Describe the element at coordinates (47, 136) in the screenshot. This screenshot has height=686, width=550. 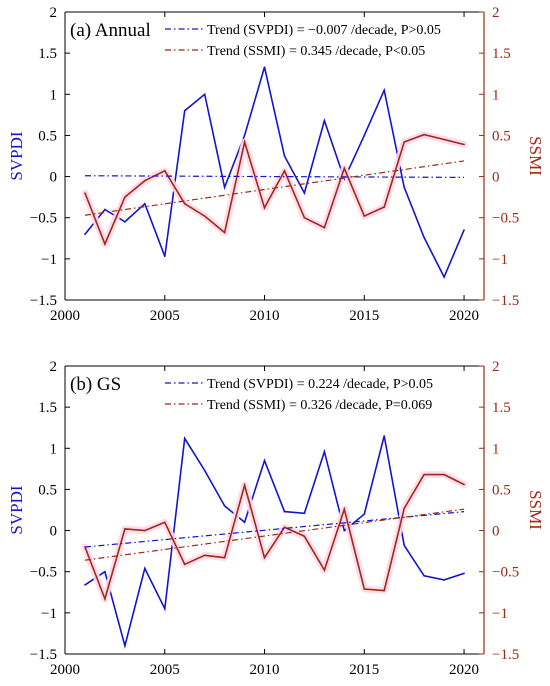
I see `y-tick-label: 0.5` at that location.